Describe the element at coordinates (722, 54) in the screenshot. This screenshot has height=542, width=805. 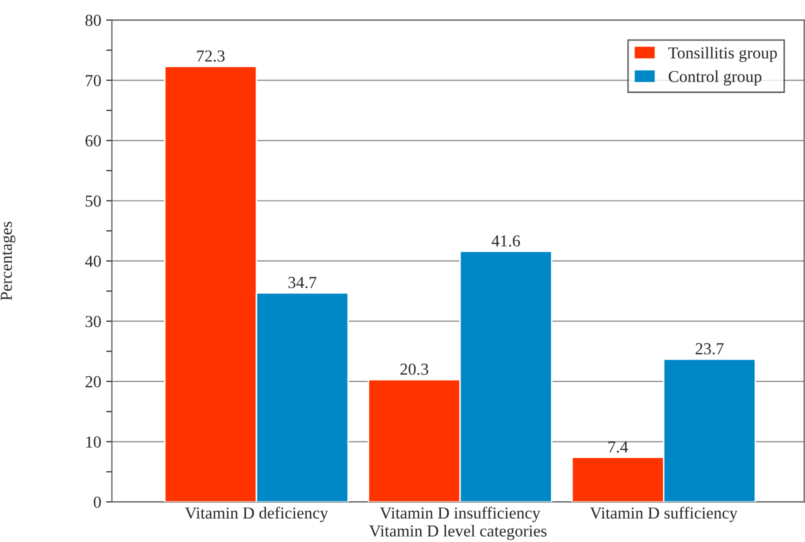
I see `legend-label: Tonsillitis group` at that location.